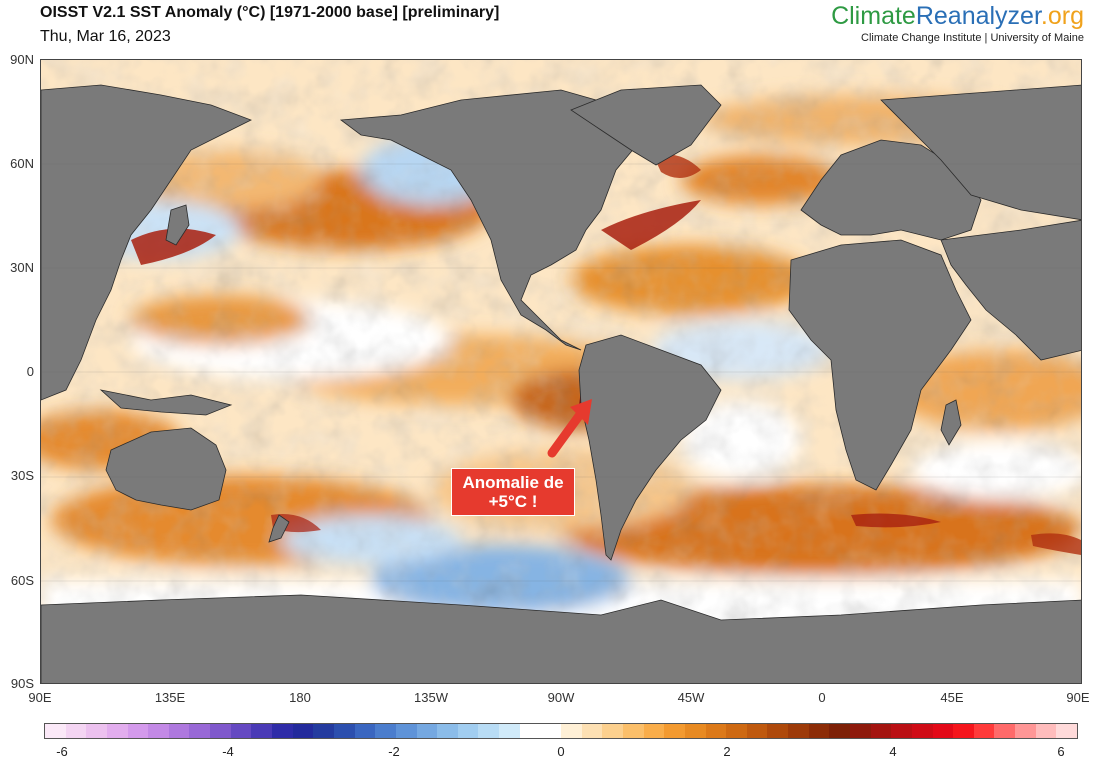  I want to click on colorbar-tick-label: 6, so click(1061, 751).